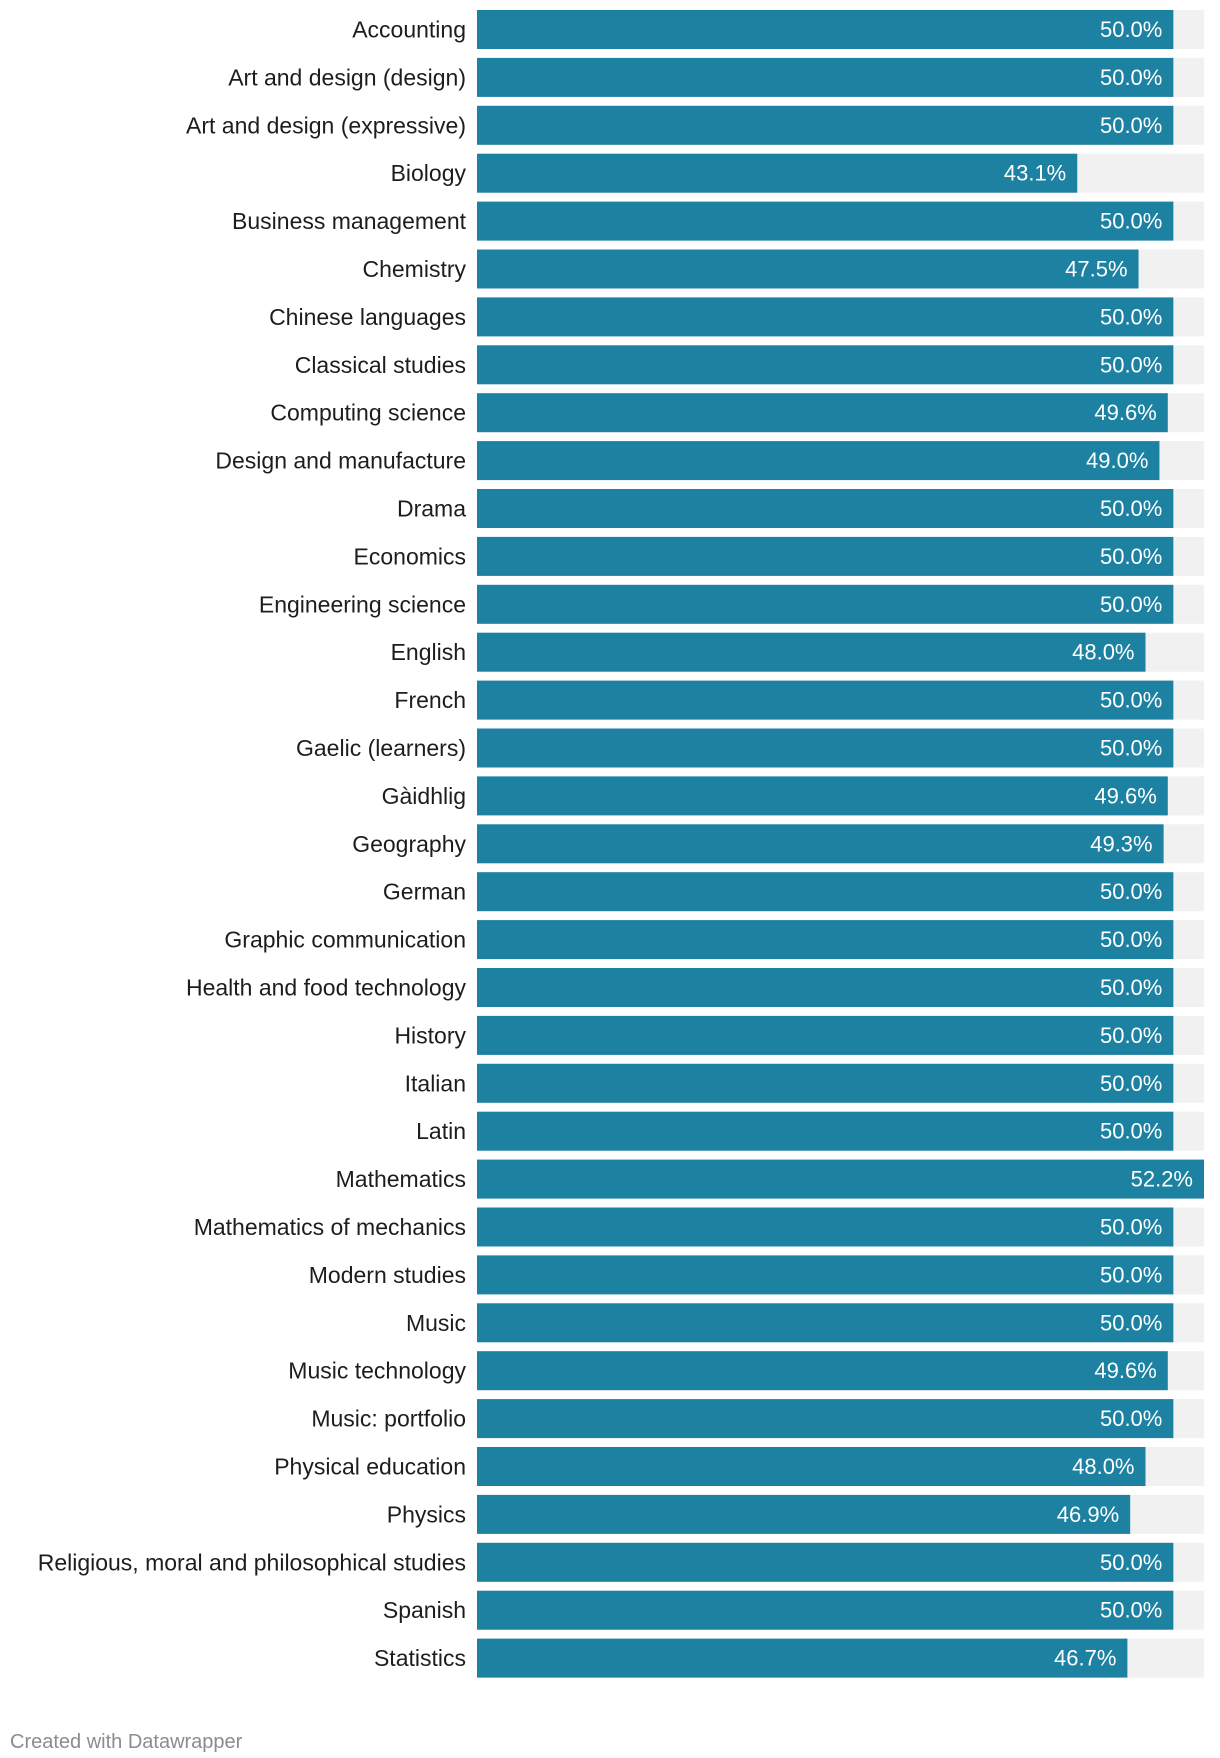 The image size is (1220, 1758). I want to click on category-label: Latin, so click(441, 1131).